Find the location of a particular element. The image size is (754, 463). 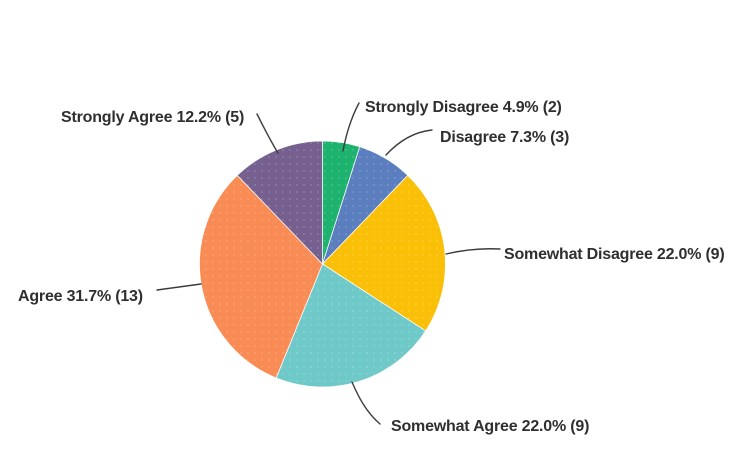

leader-line-disagree is located at coordinates (409, 142).